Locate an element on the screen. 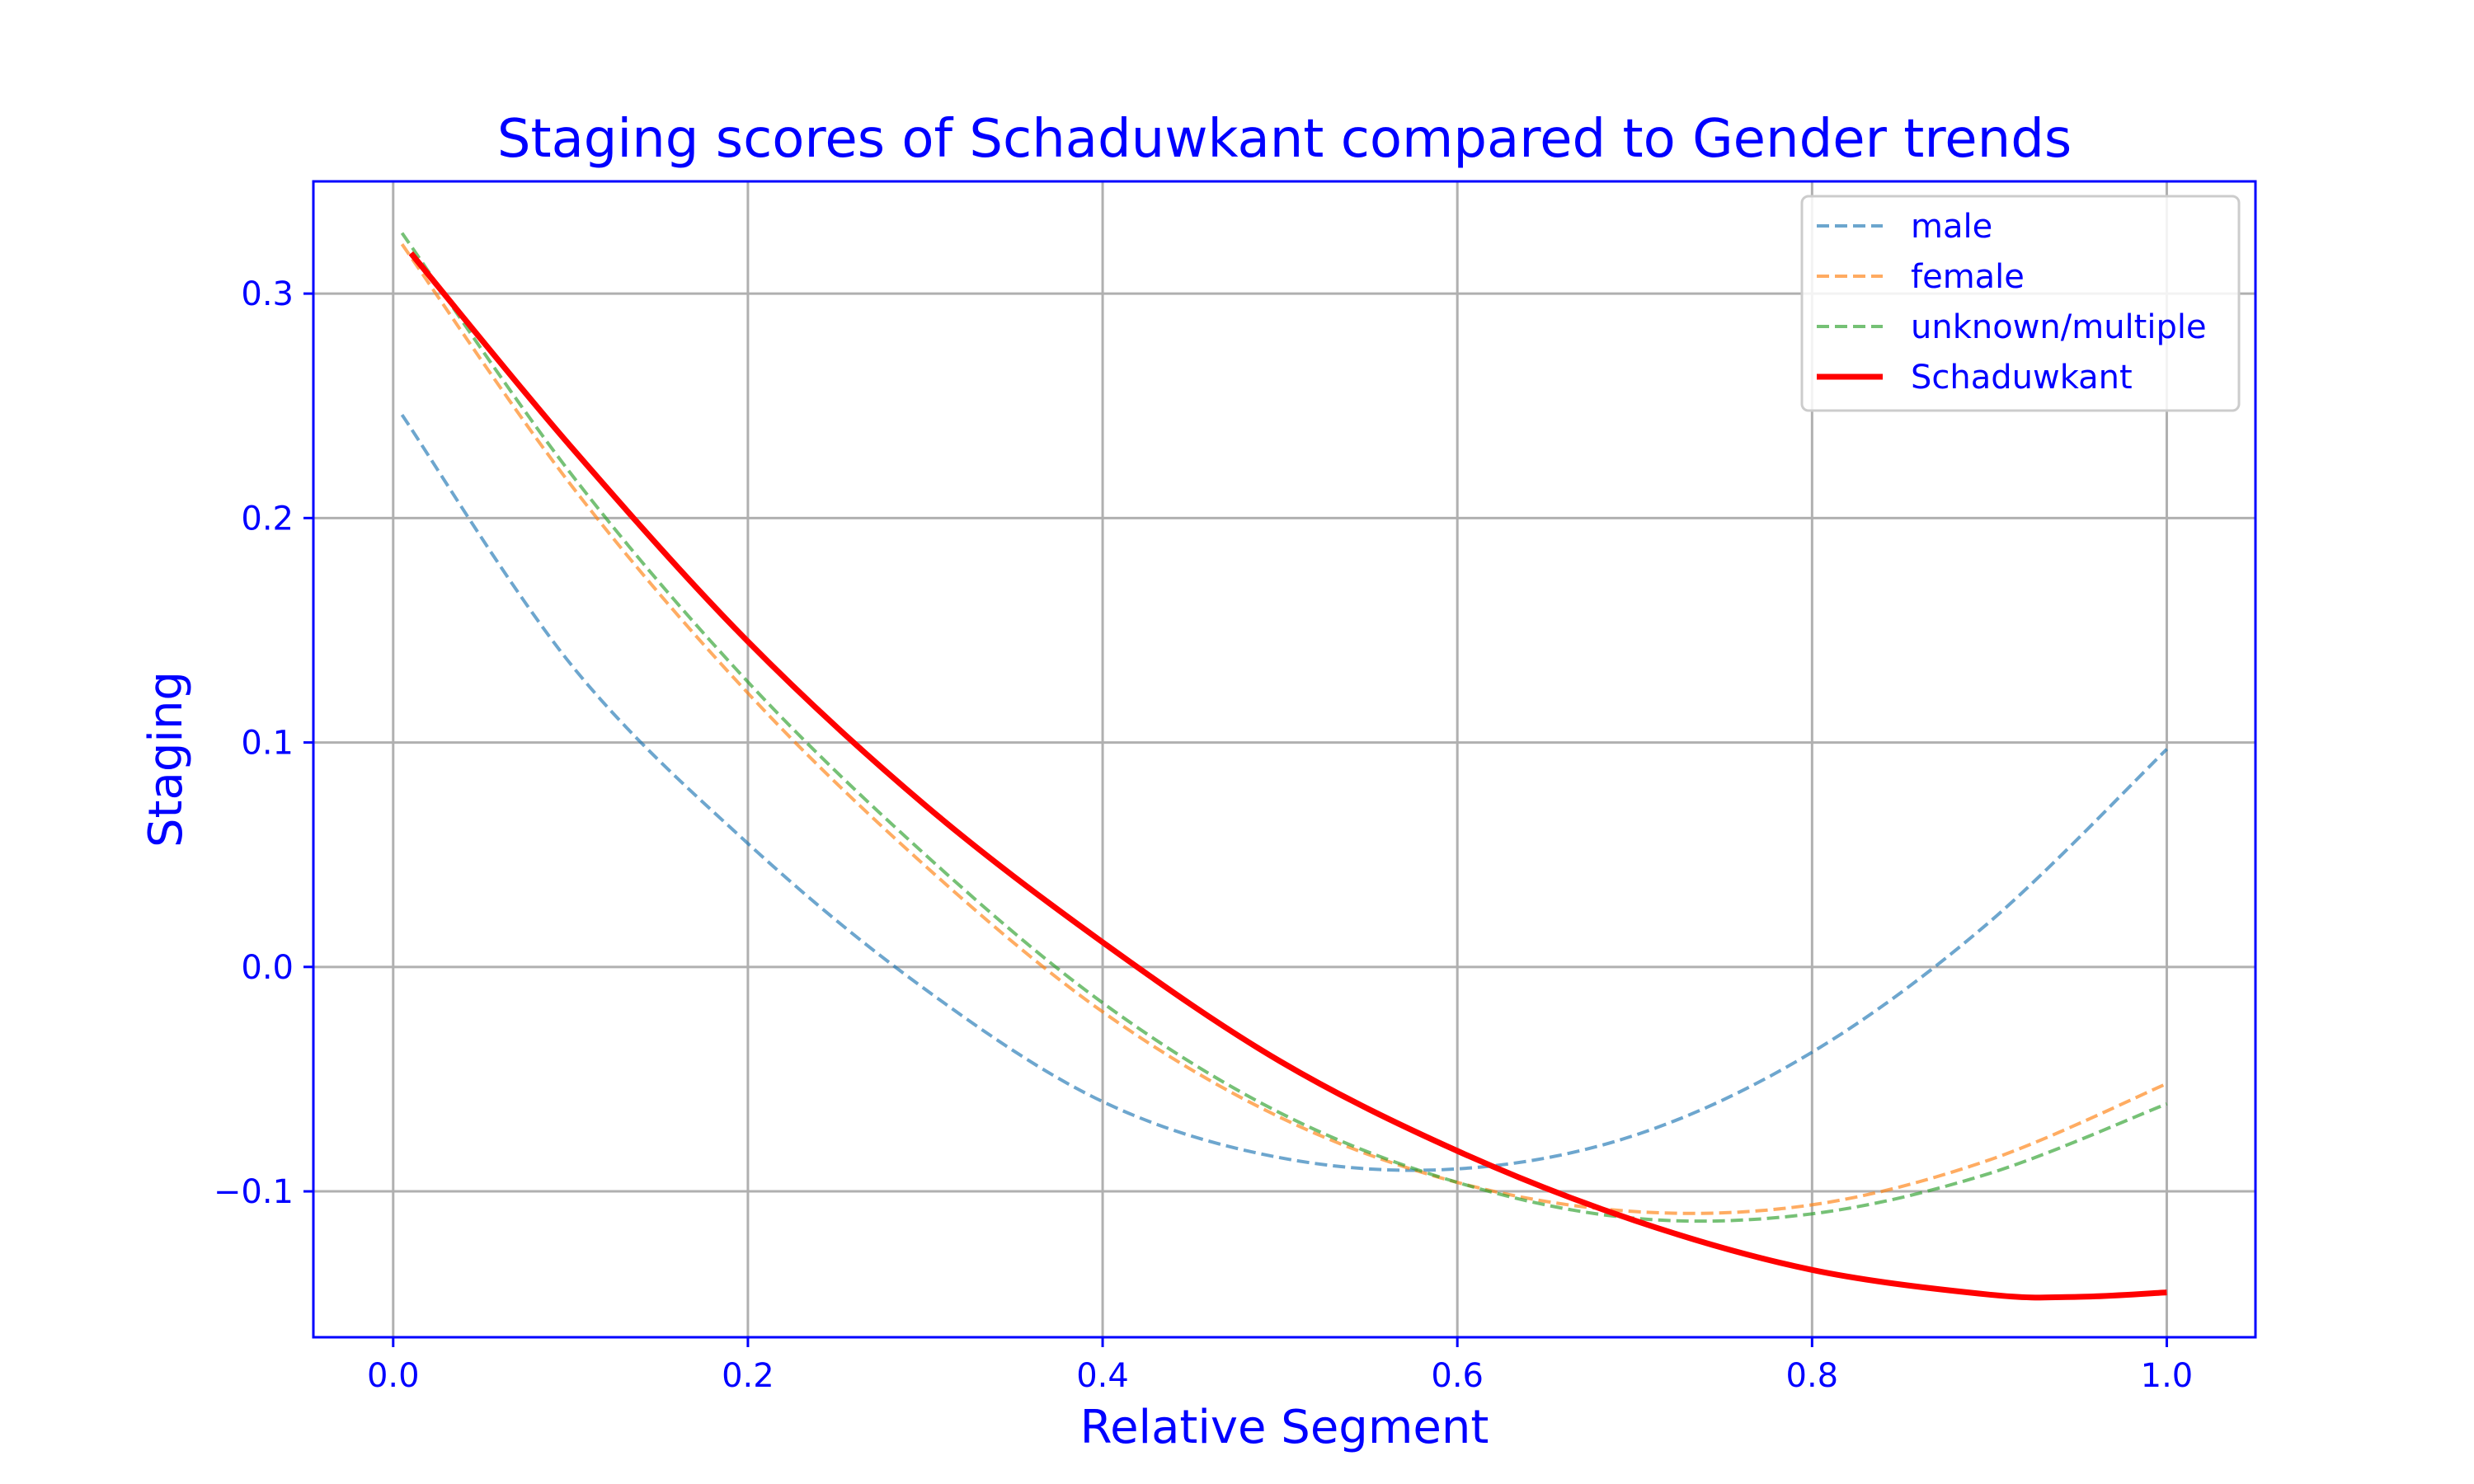 The width and height of the screenshot is (2474, 1484). y-tick-label: 0.3 is located at coordinates (267, 294).